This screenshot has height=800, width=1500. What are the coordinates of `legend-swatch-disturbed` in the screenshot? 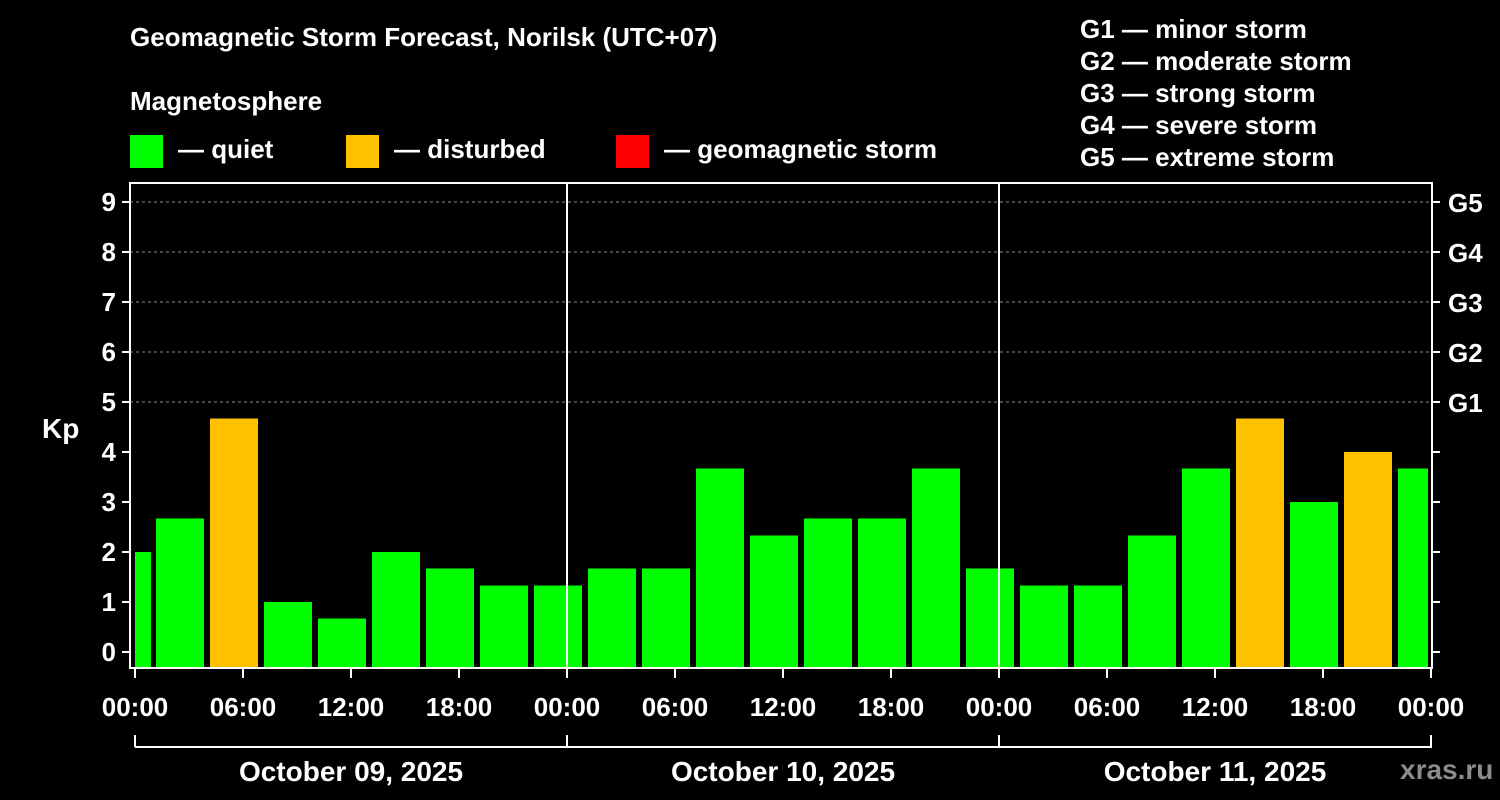 It's located at (362, 151).